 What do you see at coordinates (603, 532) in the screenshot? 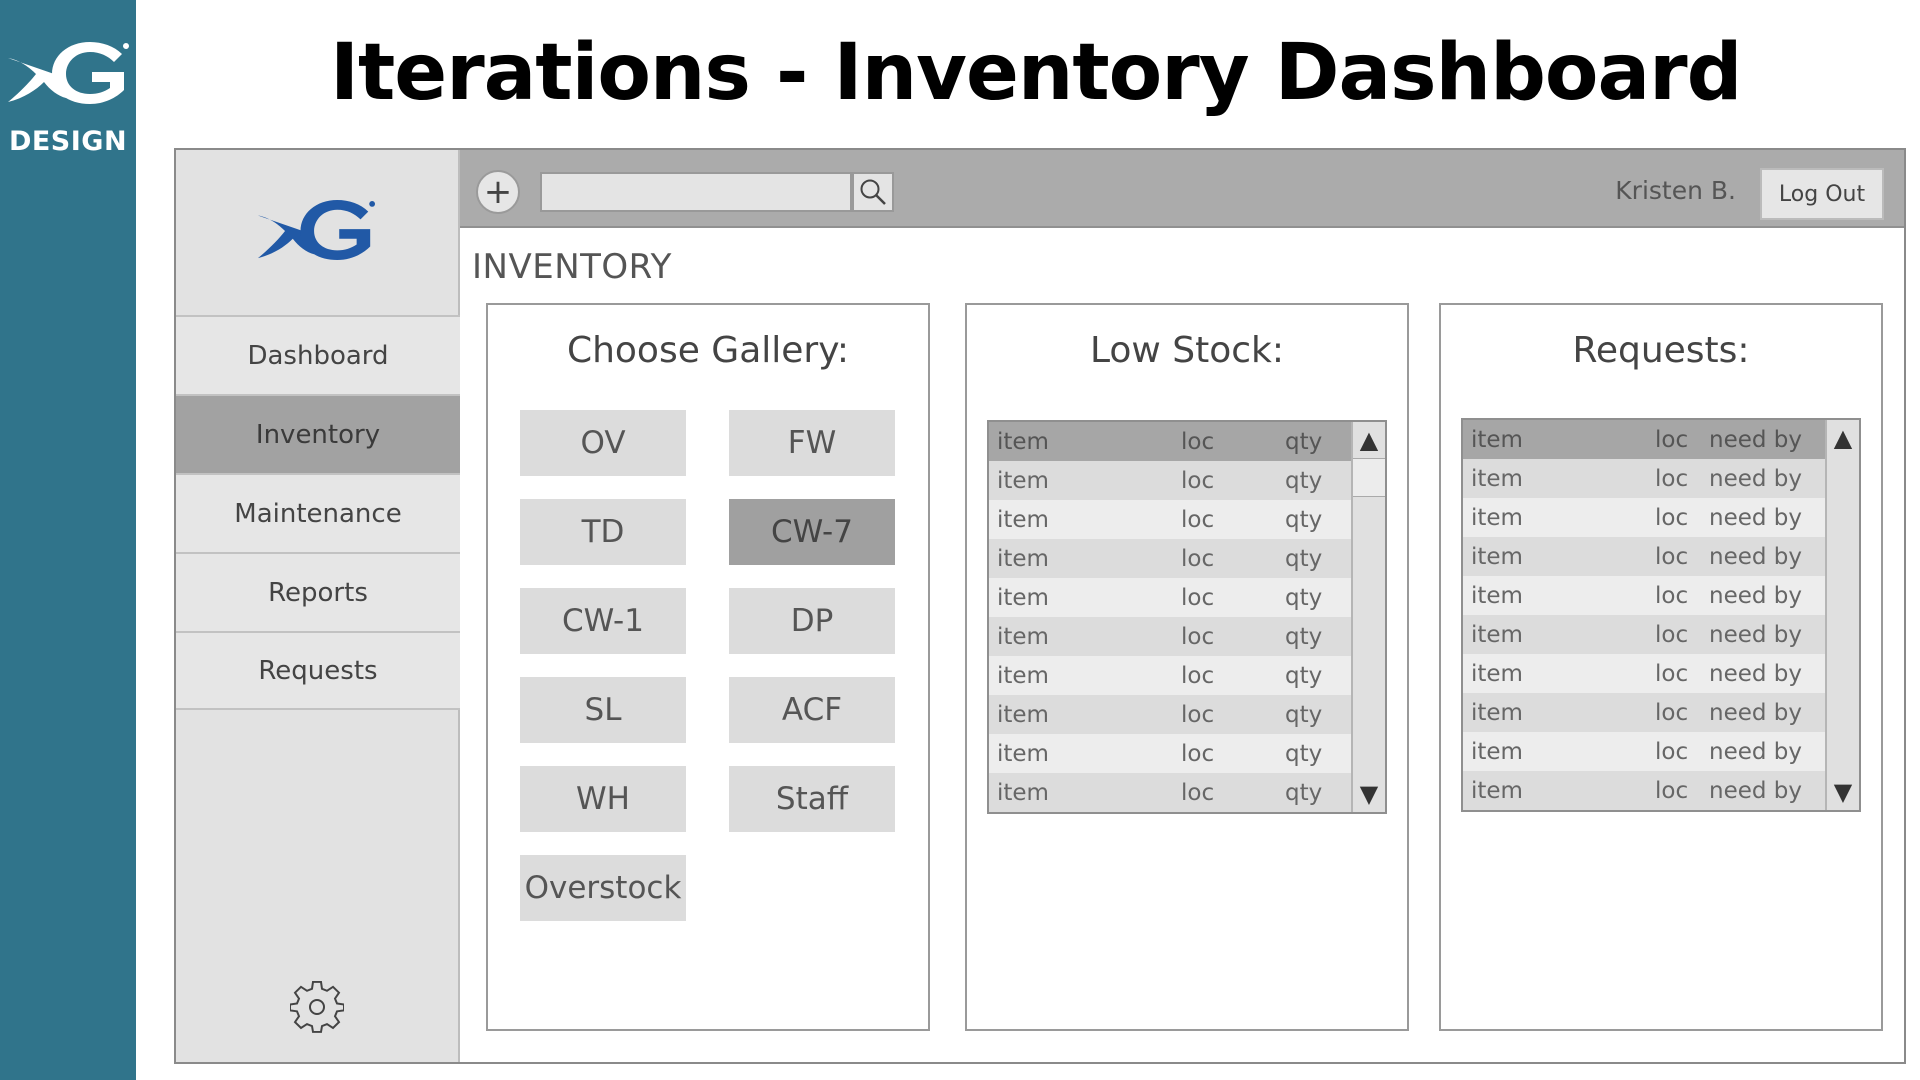
I see `gallery-button-td: TD` at bounding box center [603, 532].